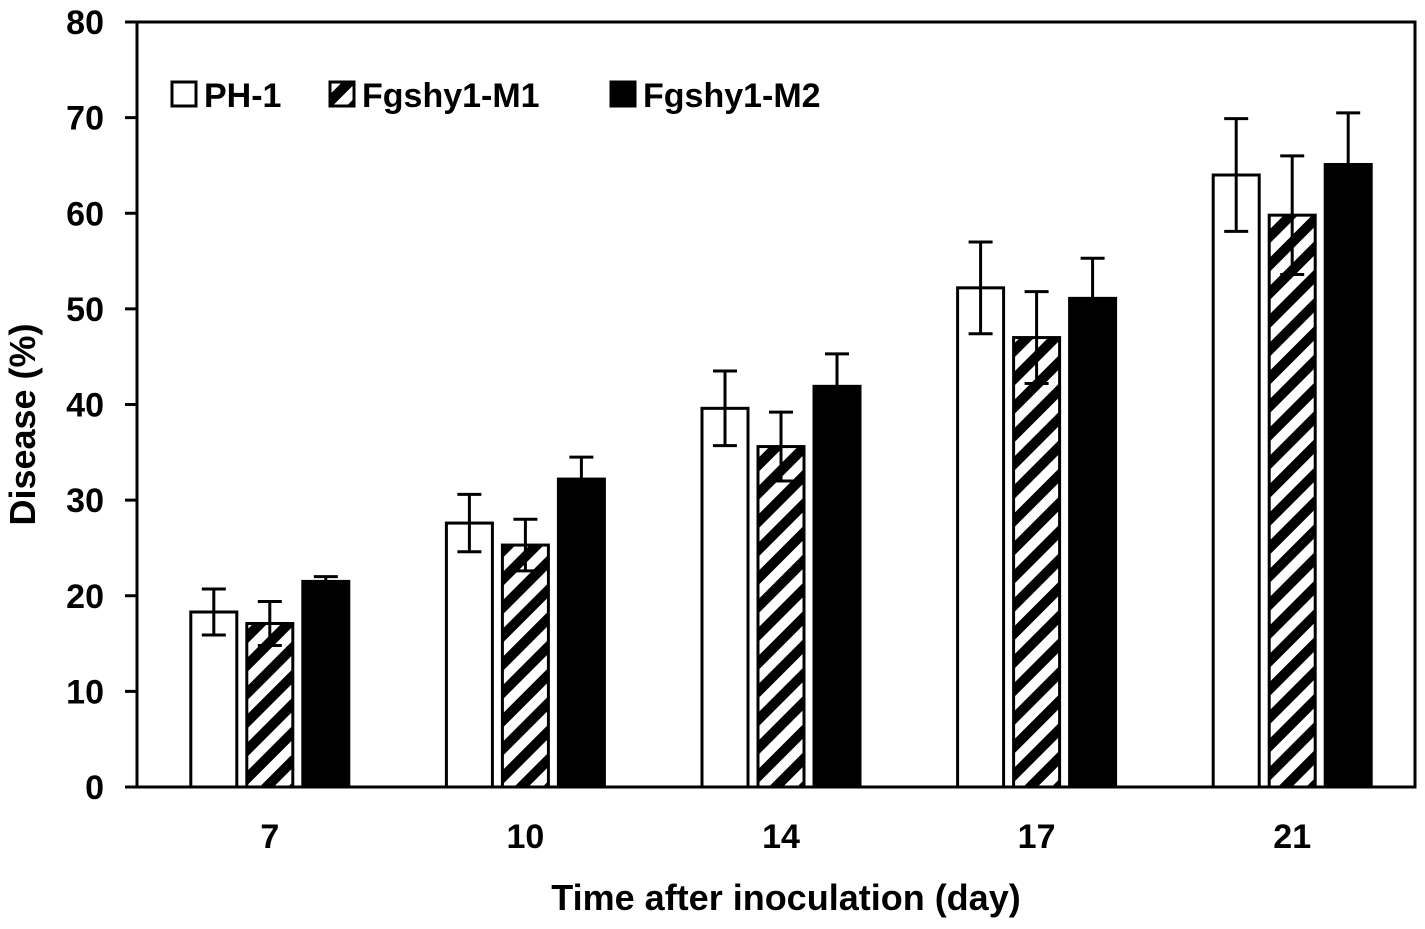 This screenshot has height=929, width=1425. Describe the element at coordinates (451, 96) in the screenshot. I see `legend-label: Fgshy1-M1` at that location.